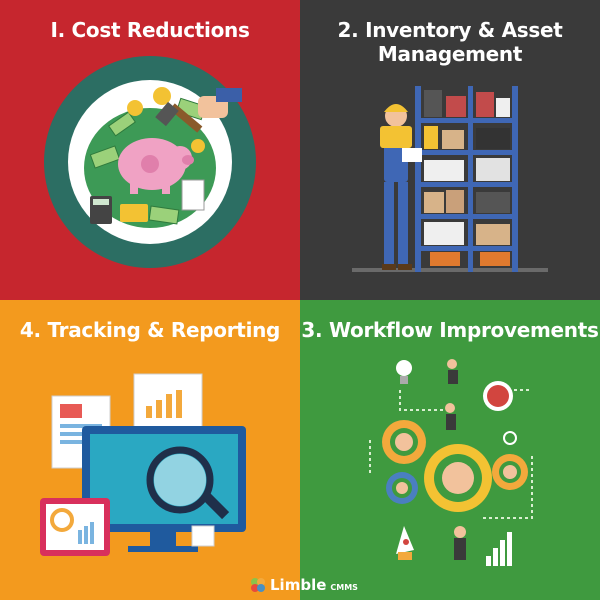 This screenshot has width=600, height=600. I want to click on panel-title: I. Cost Reductions, so click(150, 30).